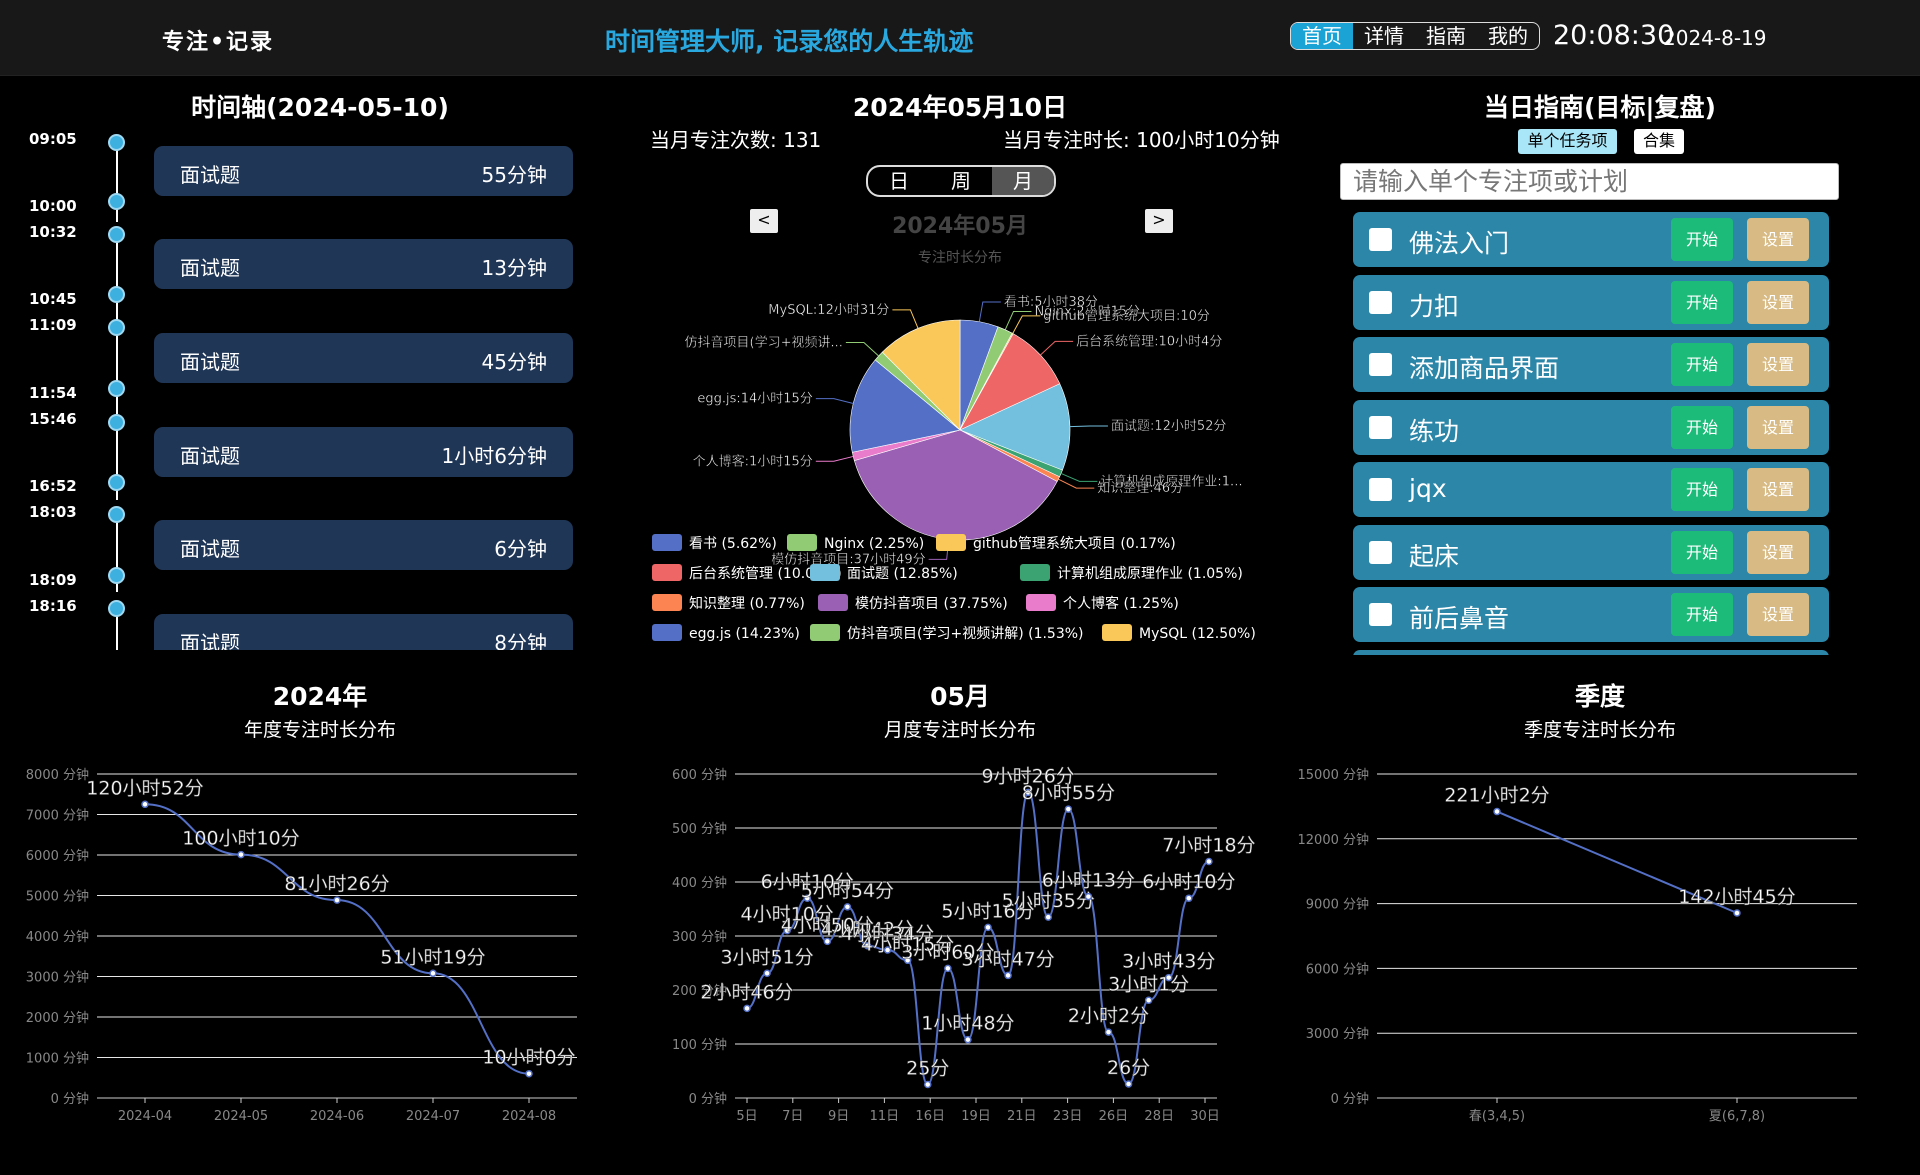  I want to click on legend-label: 模仿抖音项目 (37.75%), so click(931, 603).